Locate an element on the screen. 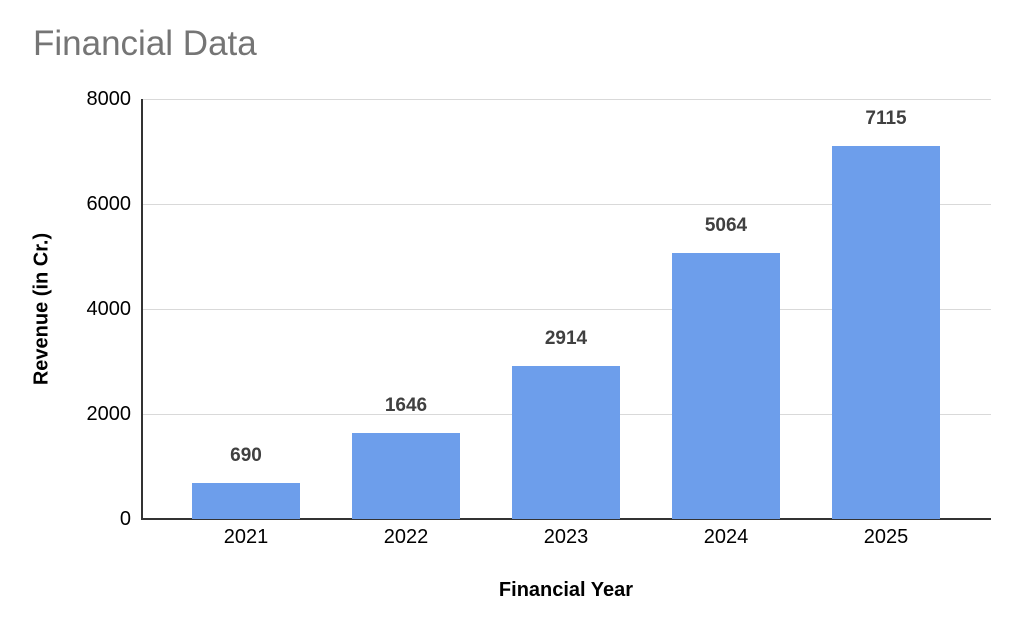  bar-column: 2914 is located at coordinates (566, 309).